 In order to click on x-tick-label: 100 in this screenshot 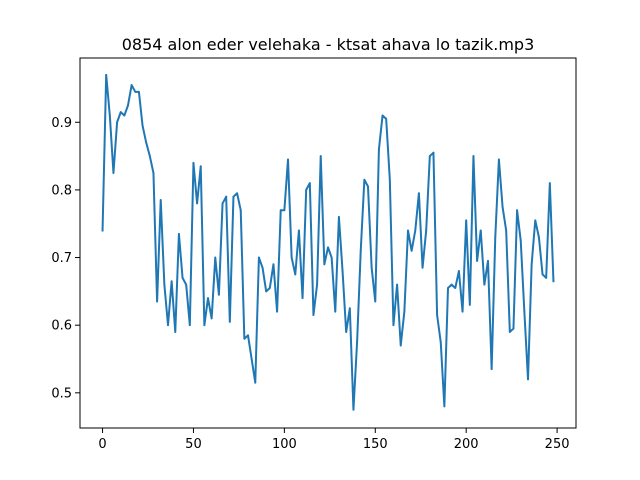, I will do `click(284, 444)`.